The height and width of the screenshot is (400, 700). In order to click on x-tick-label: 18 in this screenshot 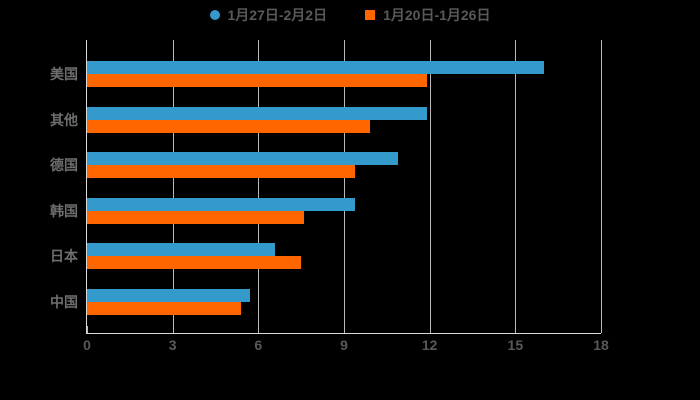, I will do `click(601, 345)`.